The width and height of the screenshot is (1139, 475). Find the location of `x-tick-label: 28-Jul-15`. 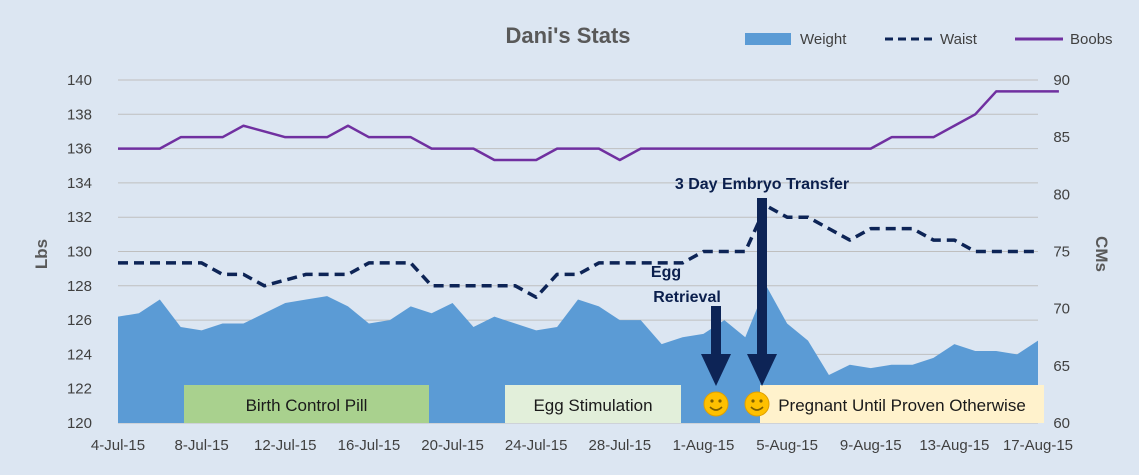

x-tick-label: 28-Jul-15 is located at coordinates (620, 445).